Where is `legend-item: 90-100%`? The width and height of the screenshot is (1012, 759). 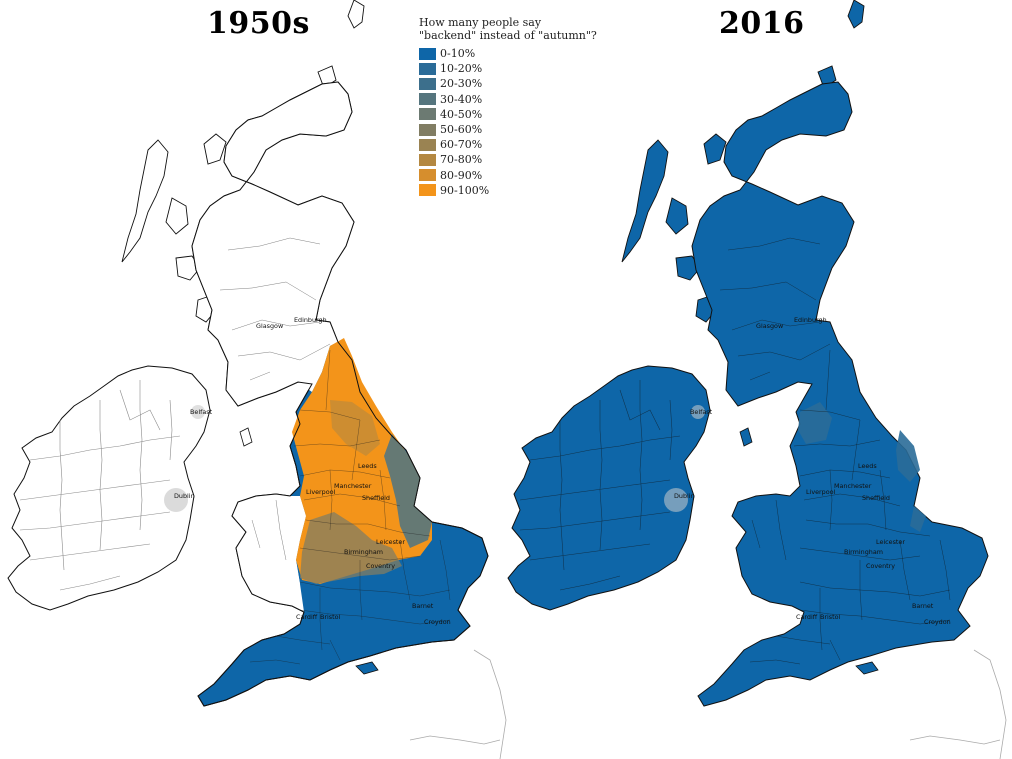 legend-item: 90-100% is located at coordinates (508, 190).